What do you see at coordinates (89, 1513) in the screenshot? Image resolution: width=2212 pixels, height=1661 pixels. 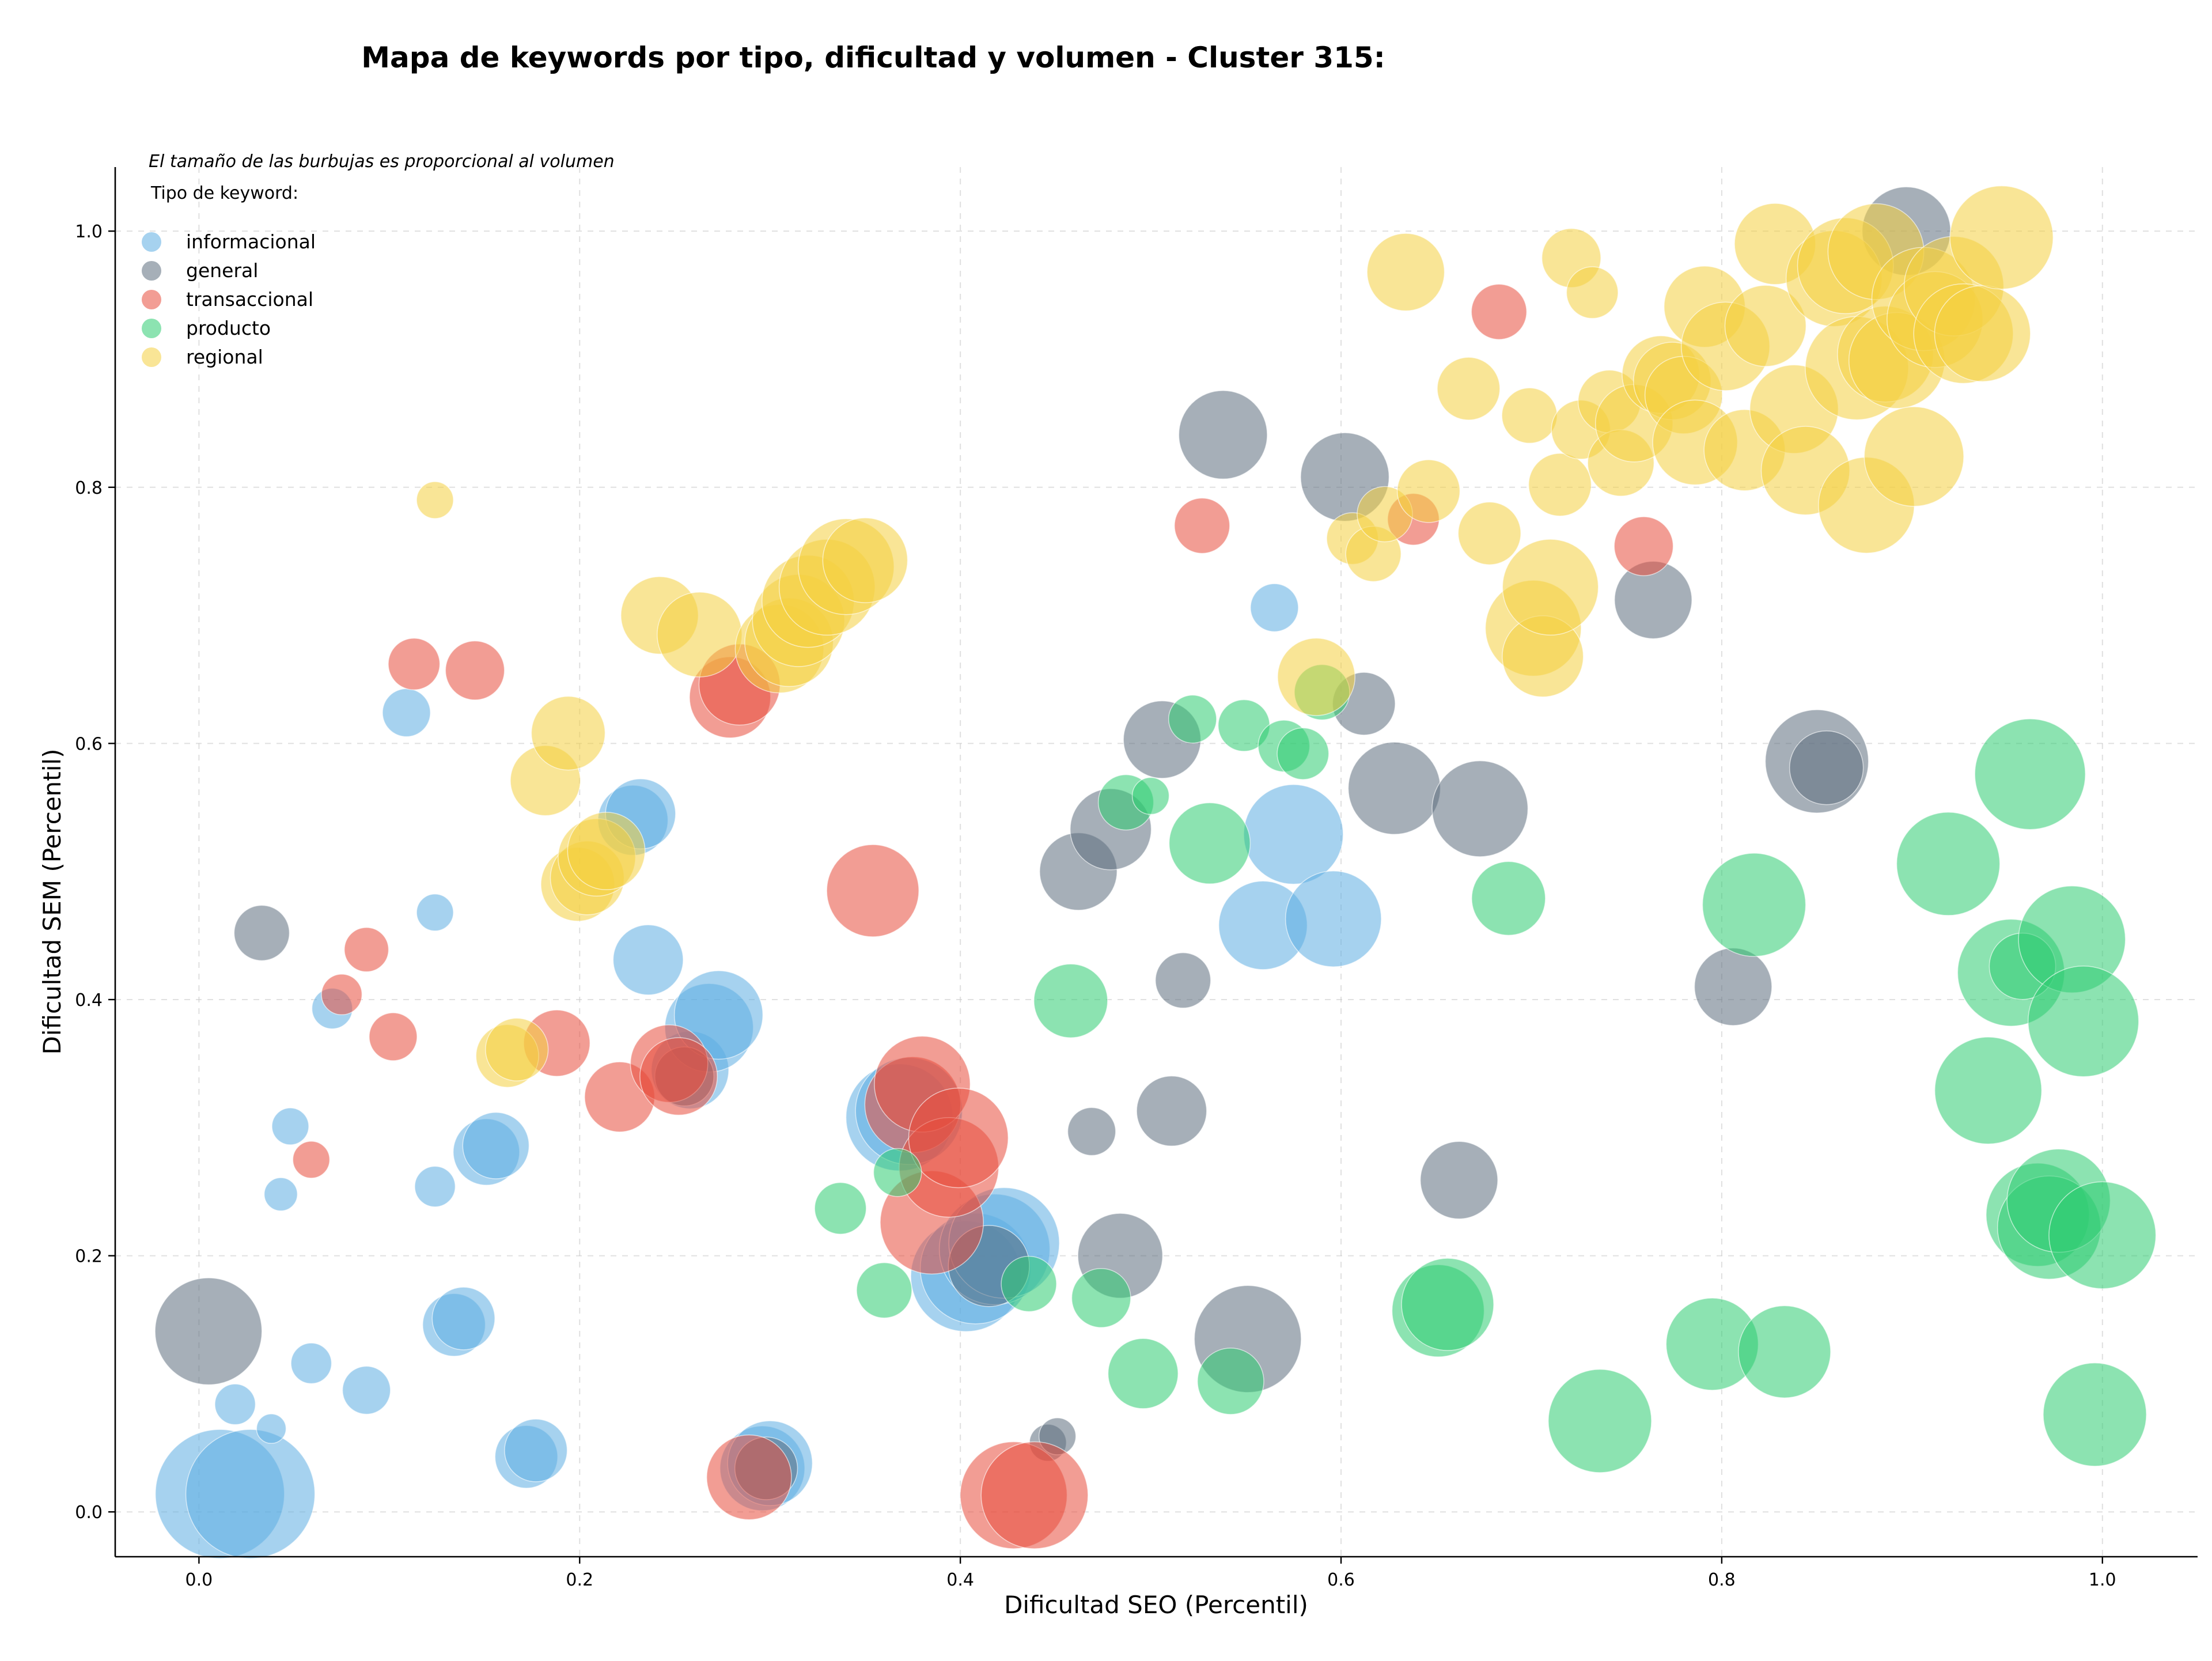 I see `y-tick-label: 0.0` at bounding box center [89, 1513].